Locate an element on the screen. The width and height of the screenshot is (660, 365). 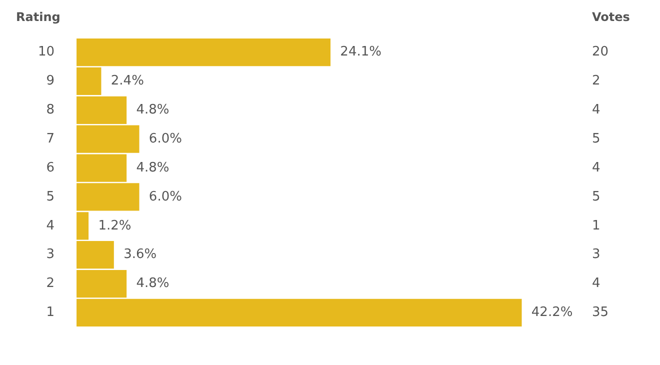
text: 1 is located at coordinates (596, 226).